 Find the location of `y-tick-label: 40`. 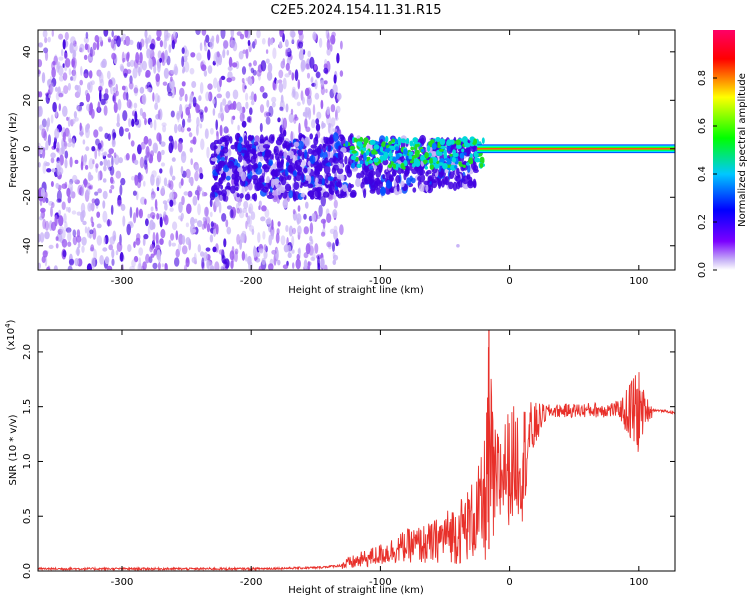

y-tick-label: 40 is located at coordinates (27, 51).